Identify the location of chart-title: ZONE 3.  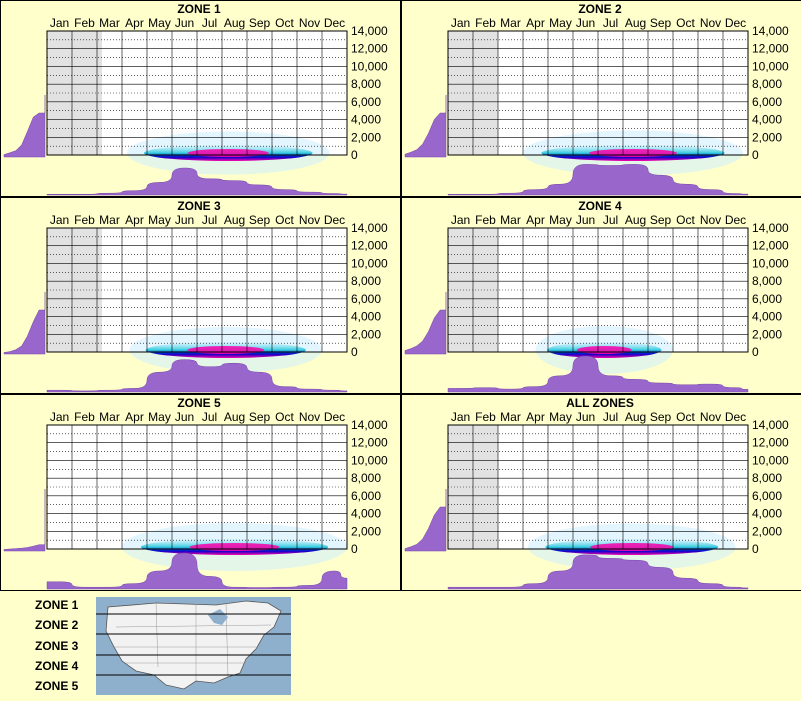
(199, 206).